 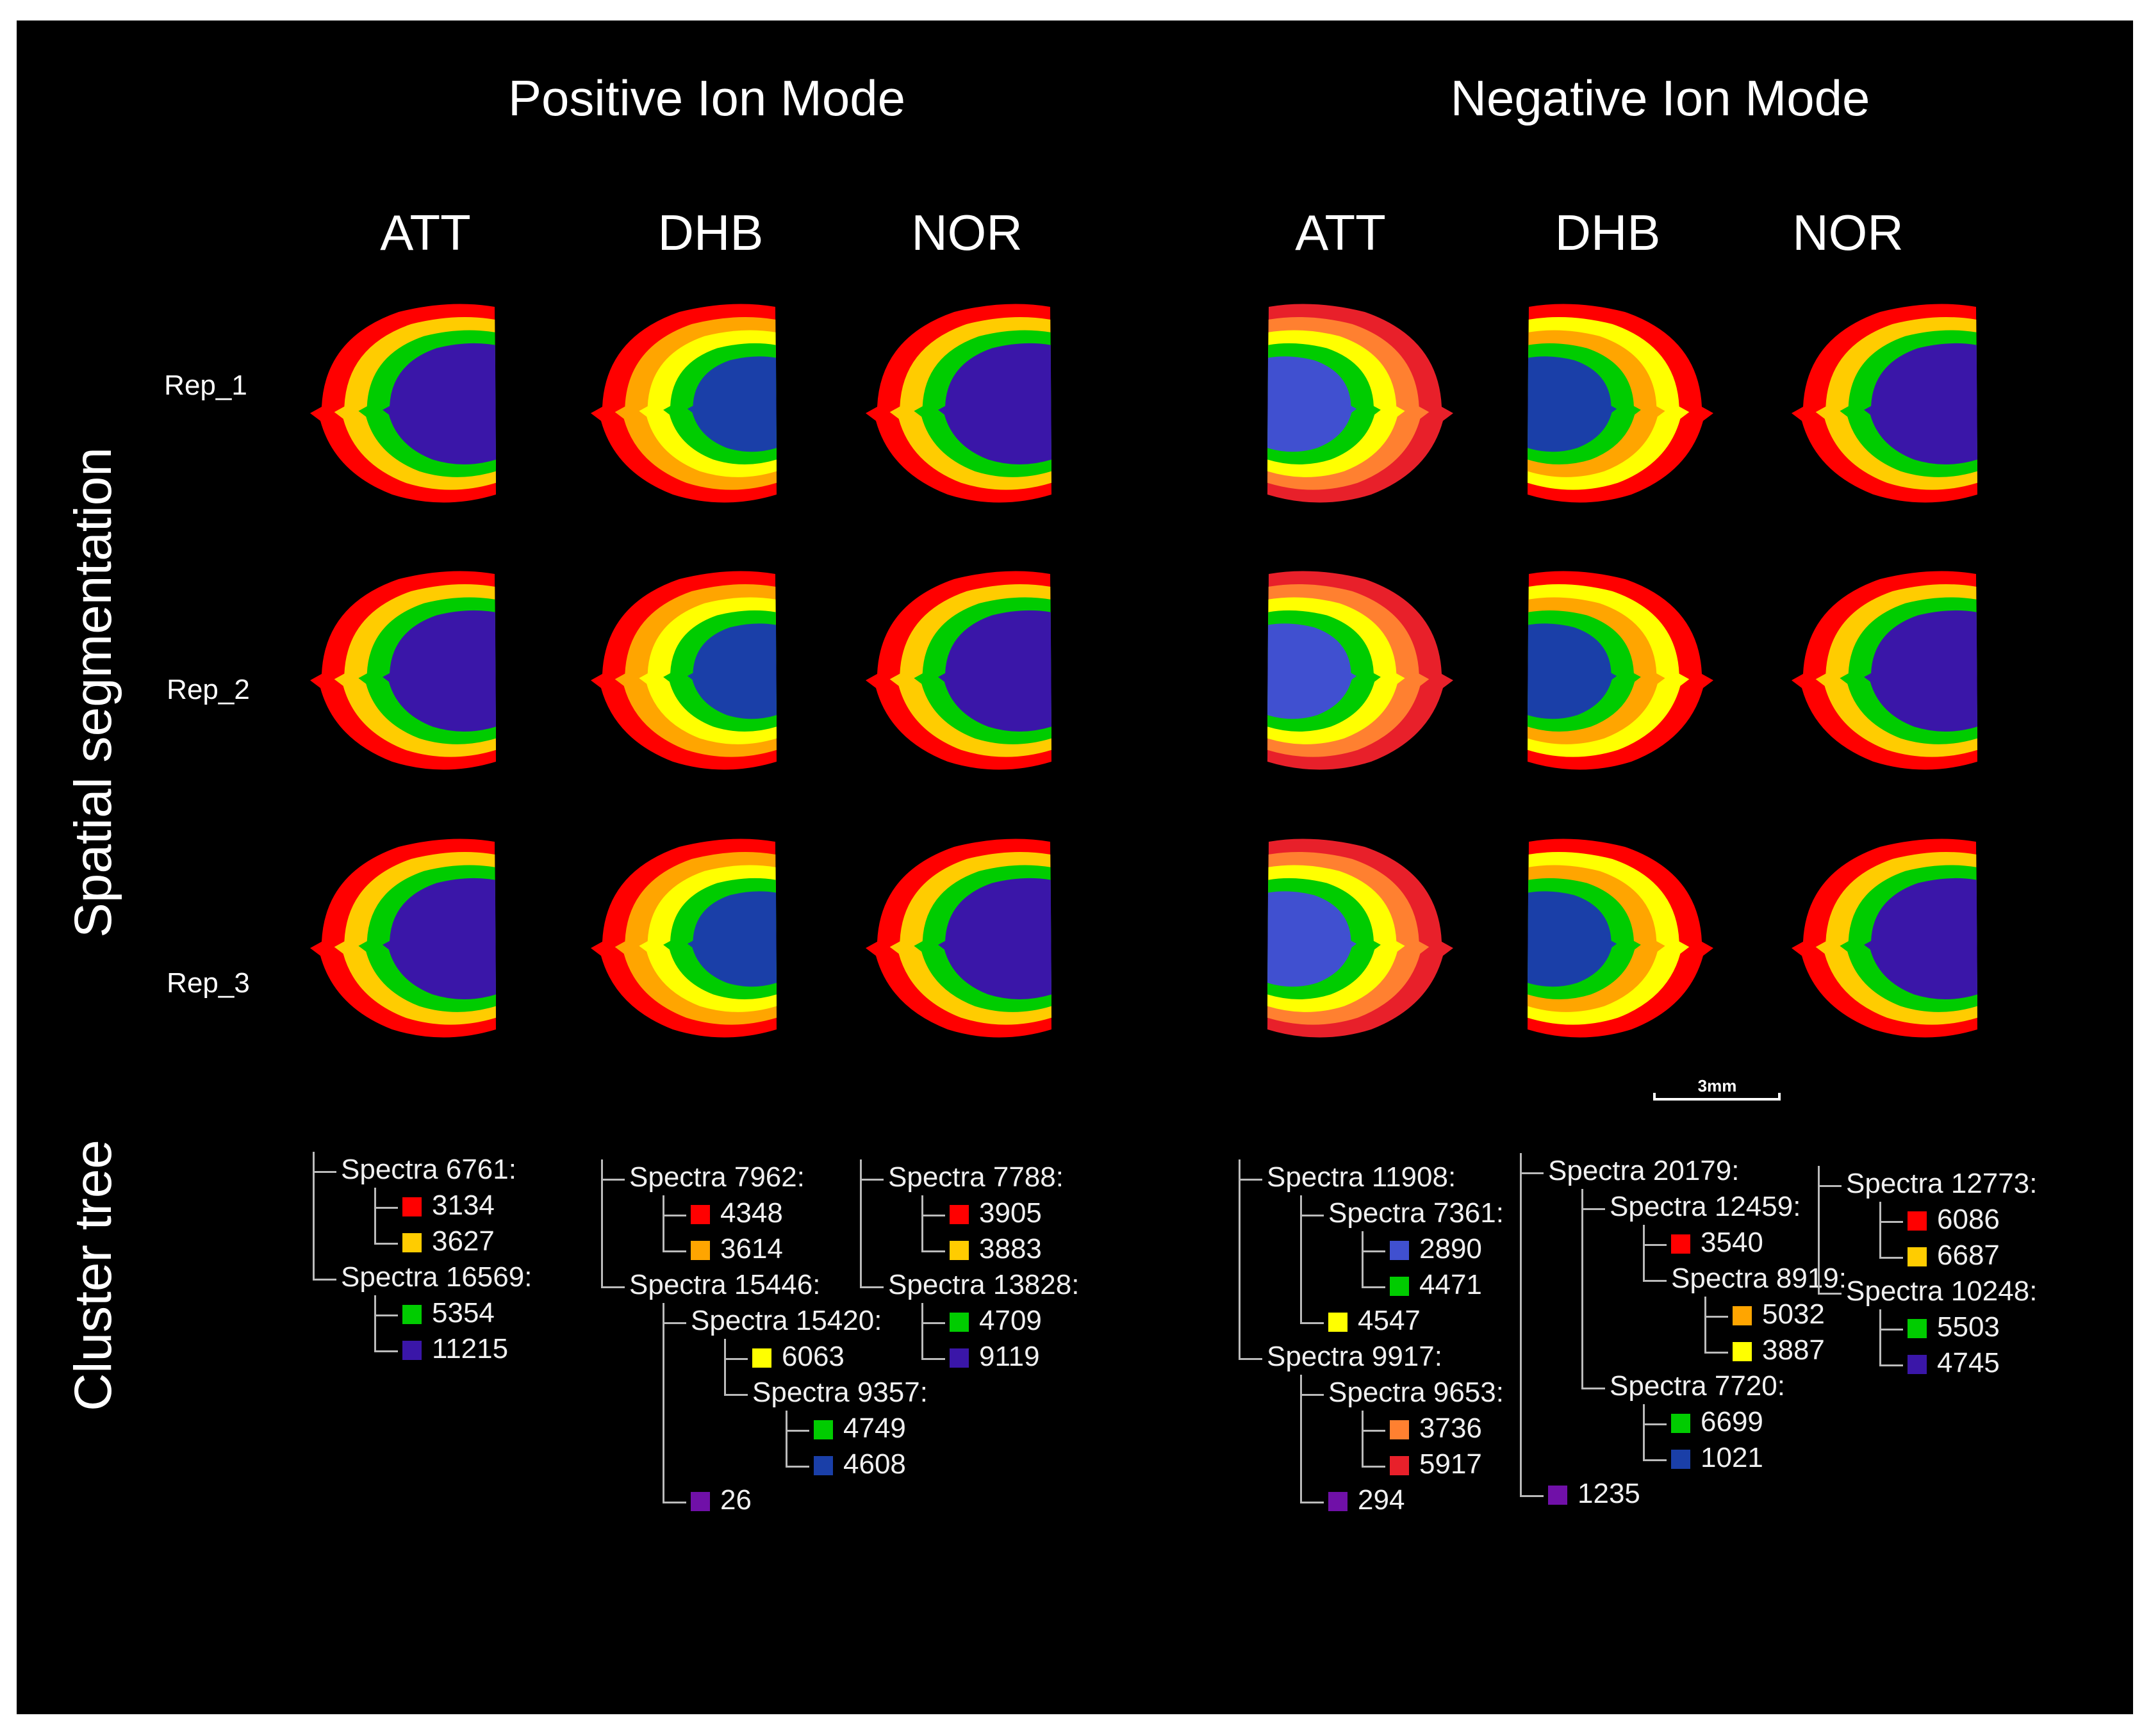 What do you see at coordinates (463, 1205) in the screenshot?
I see `cluster-spectra-count: 3134` at bounding box center [463, 1205].